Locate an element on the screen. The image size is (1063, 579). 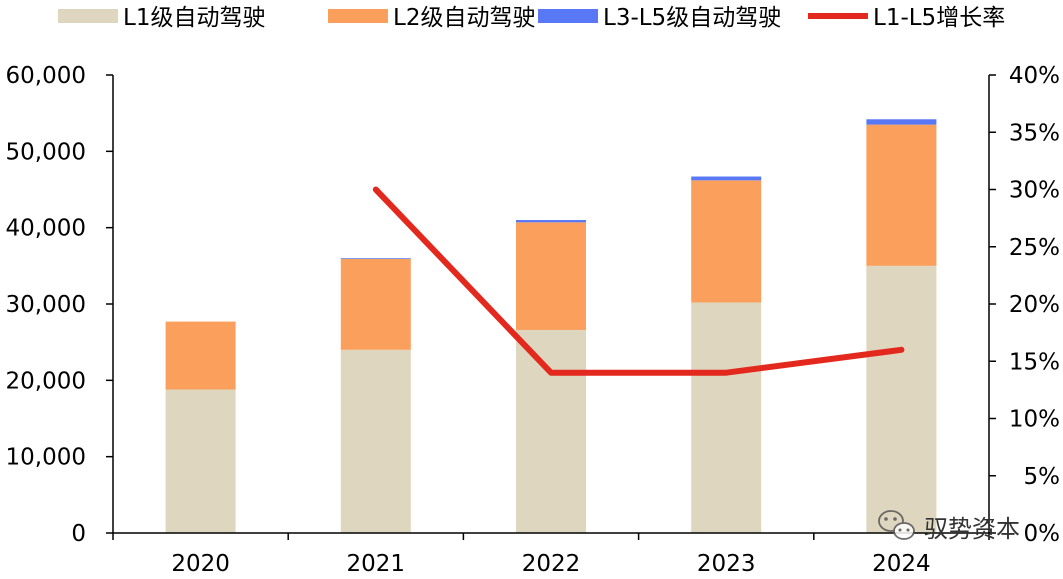
legend-label: L1-L5增长率 is located at coordinates (939, 18).